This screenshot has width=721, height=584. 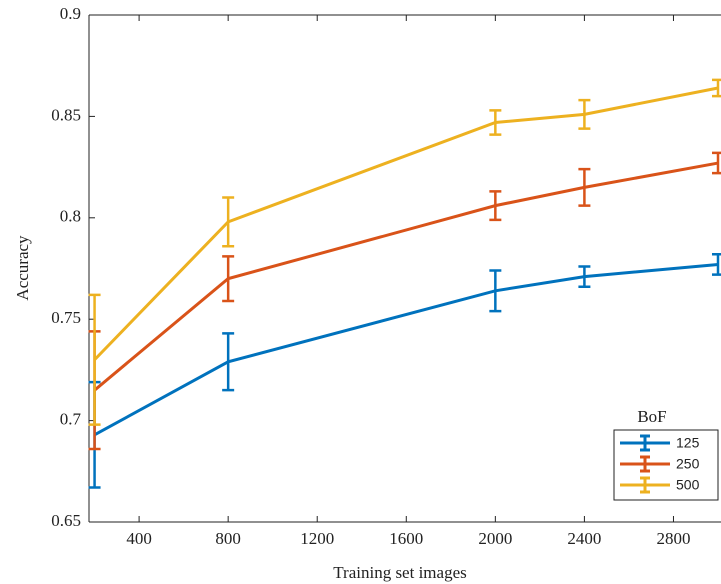 What do you see at coordinates (317, 538) in the screenshot?
I see `x-tick-label: 1200` at bounding box center [317, 538].